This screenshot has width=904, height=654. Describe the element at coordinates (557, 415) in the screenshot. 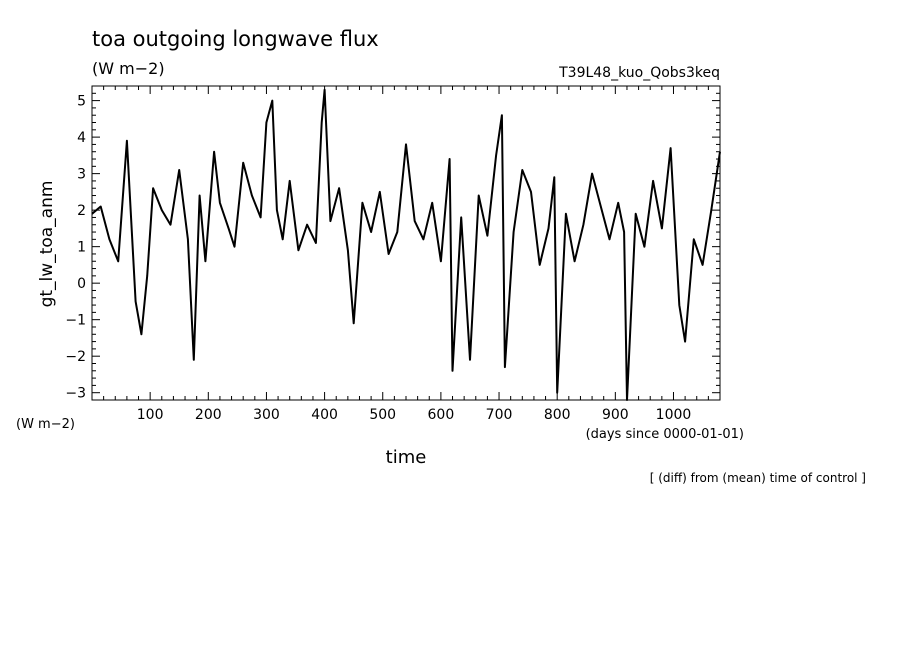

I see `x-tick-label: 800` at that location.